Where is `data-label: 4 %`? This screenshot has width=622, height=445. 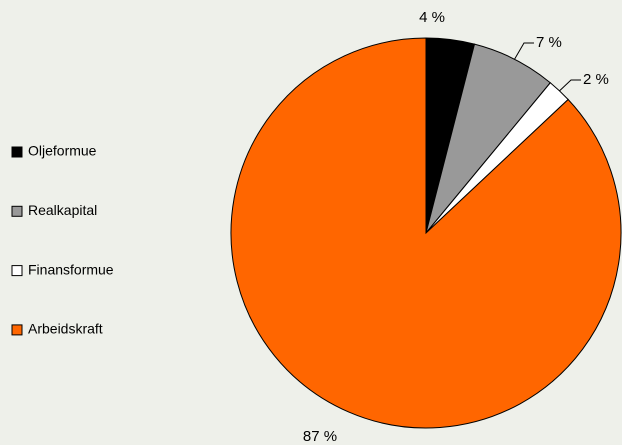
data-label: 4 % is located at coordinates (432, 17).